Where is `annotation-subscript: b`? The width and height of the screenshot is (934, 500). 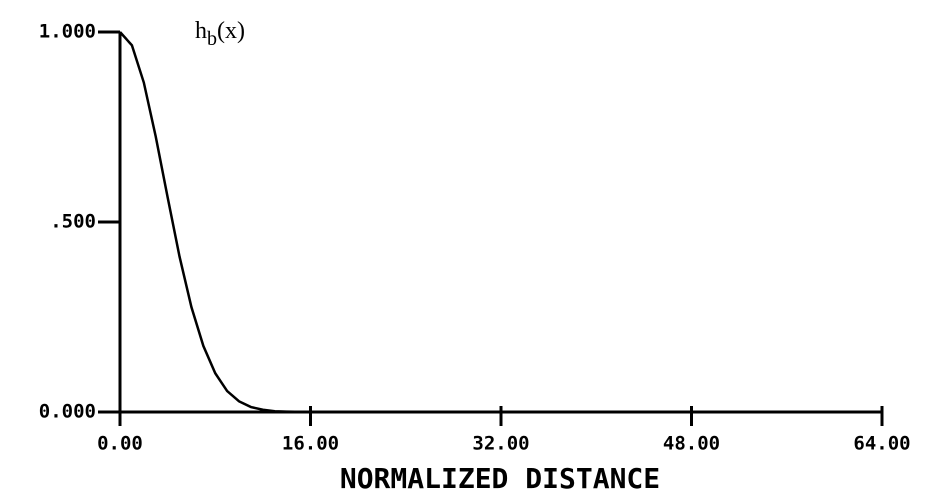 annotation-subscript: b is located at coordinates (212, 39).